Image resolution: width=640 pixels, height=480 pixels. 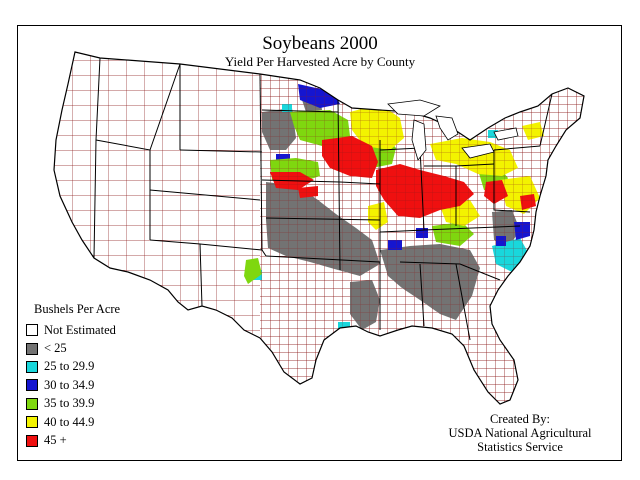 I want to click on map-subtitle: Yield Per Harvested Acre by County, so click(x=320, y=61).